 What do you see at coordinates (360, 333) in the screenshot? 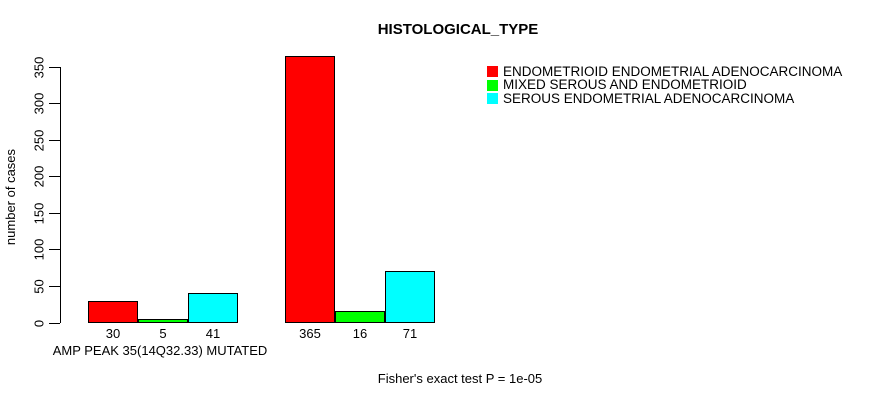
I see `bar-value-label: 16` at bounding box center [360, 333].